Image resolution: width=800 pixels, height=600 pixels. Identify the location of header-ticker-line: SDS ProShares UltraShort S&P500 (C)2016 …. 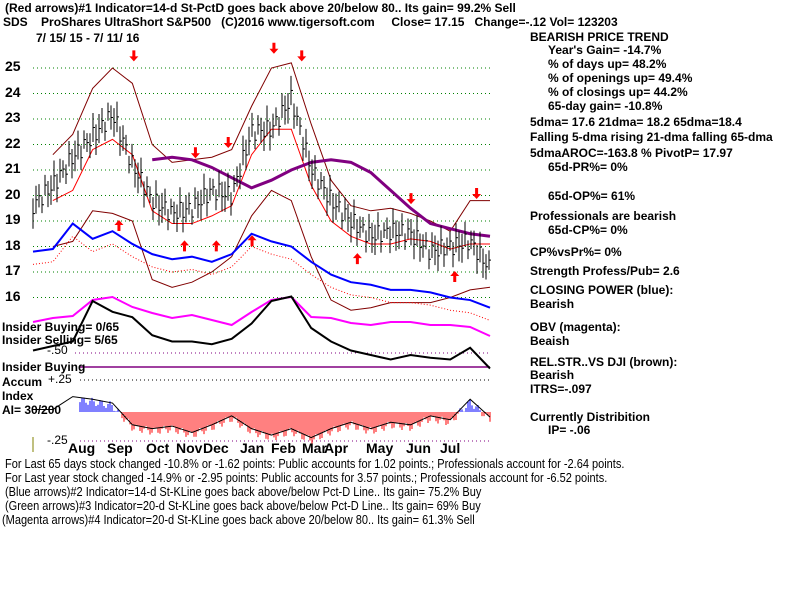
(310, 22).